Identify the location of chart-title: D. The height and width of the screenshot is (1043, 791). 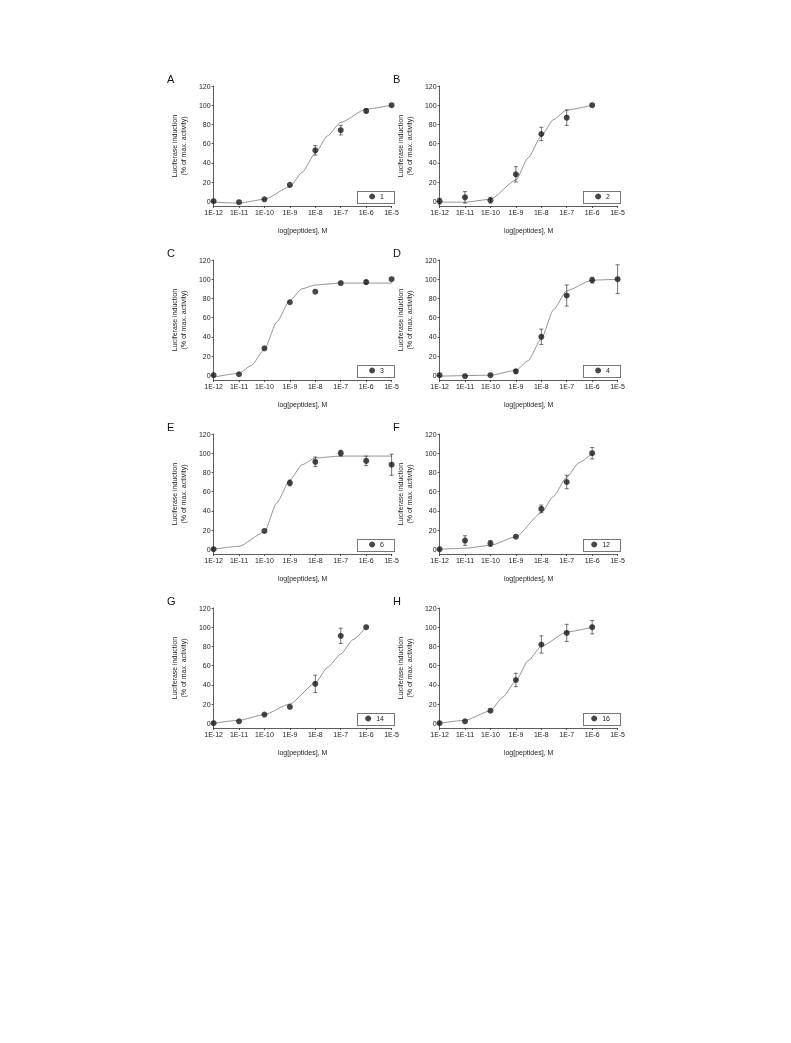
(397, 252).